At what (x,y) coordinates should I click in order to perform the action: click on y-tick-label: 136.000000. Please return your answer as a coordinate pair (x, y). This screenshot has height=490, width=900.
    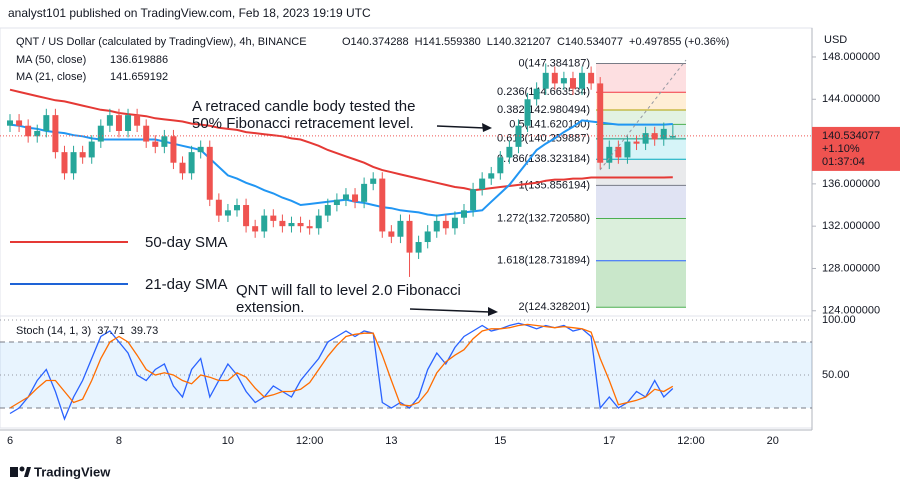
    Looking at the image, I should click on (851, 184).